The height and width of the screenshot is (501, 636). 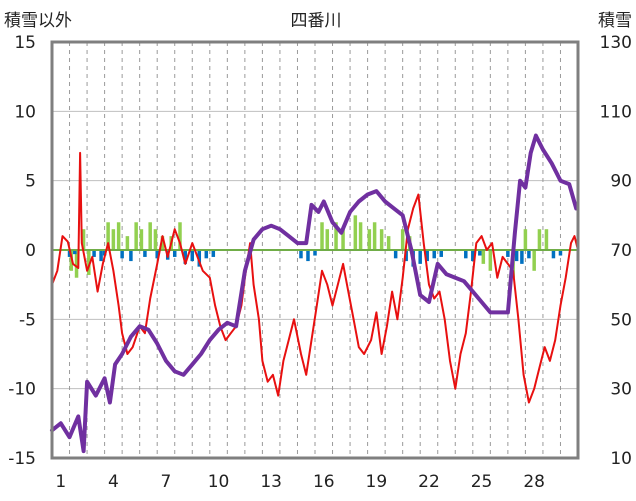 I want to click on x-tick-0: 1, so click(x=60, y=482).